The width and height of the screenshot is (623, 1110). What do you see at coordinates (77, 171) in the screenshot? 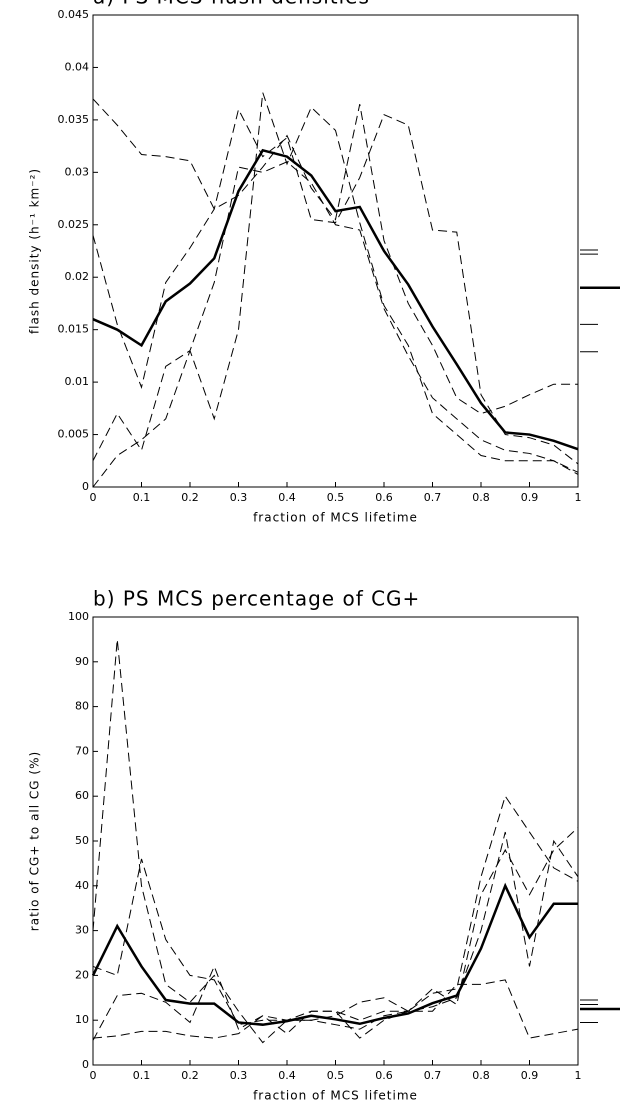
I see `y-tick-label: 0.03` at bounding box center [77, 171].